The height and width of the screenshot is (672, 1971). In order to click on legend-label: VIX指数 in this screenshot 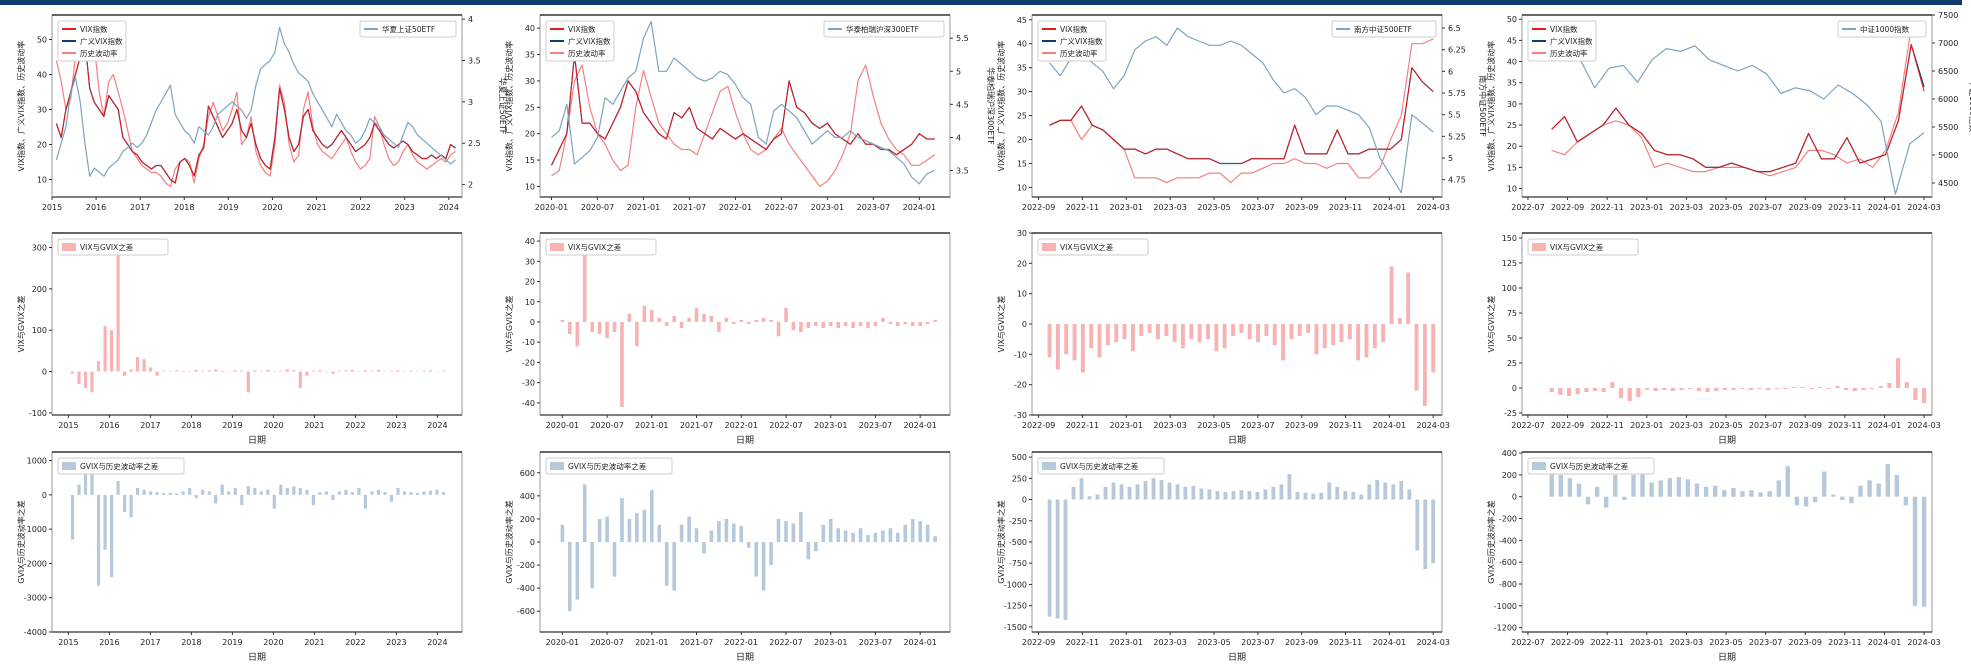, I will do `click(1564, 29)`.